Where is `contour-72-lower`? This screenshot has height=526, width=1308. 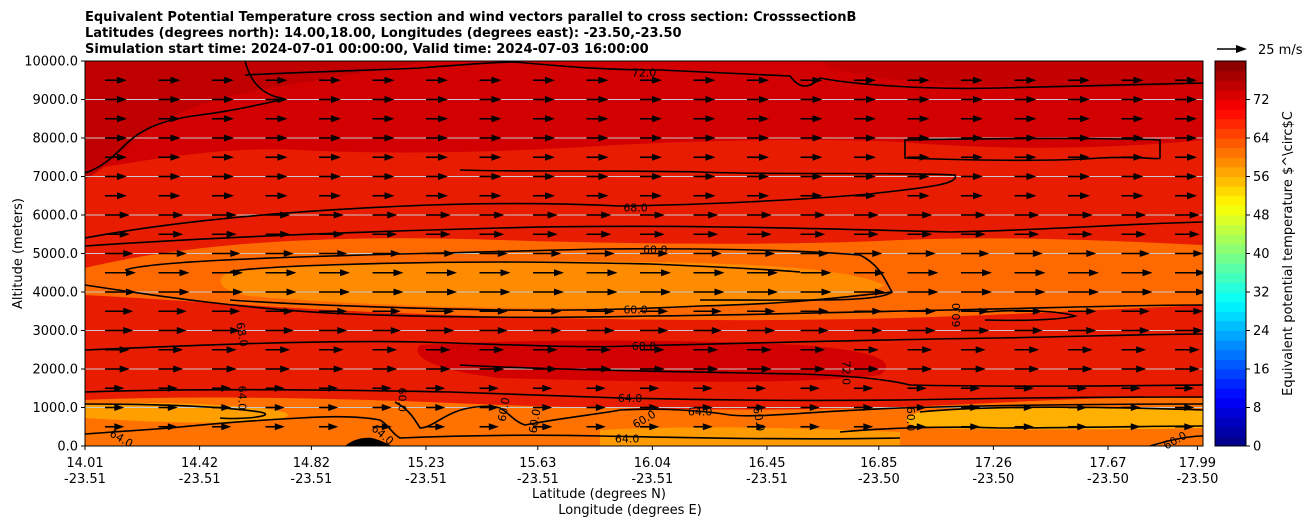
contour-72-lower is located at coordinates (831, 375).